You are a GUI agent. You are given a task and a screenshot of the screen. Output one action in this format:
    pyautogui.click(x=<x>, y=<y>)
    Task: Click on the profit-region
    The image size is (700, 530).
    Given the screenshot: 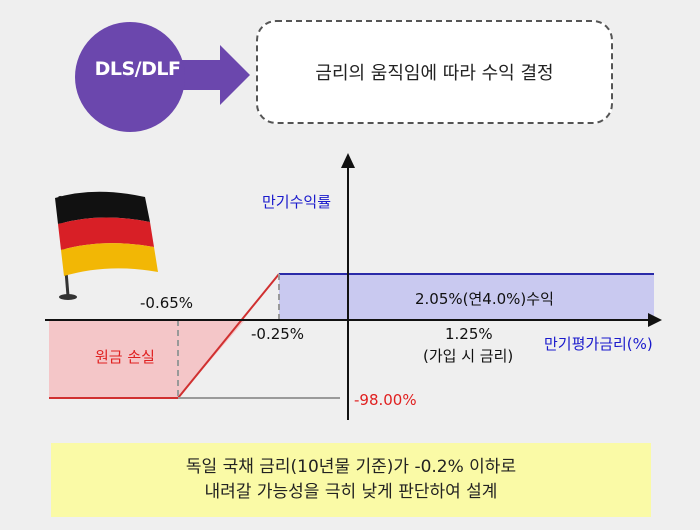 What is the action you would take?
    pyautogui.click(x=466, y=297)
    